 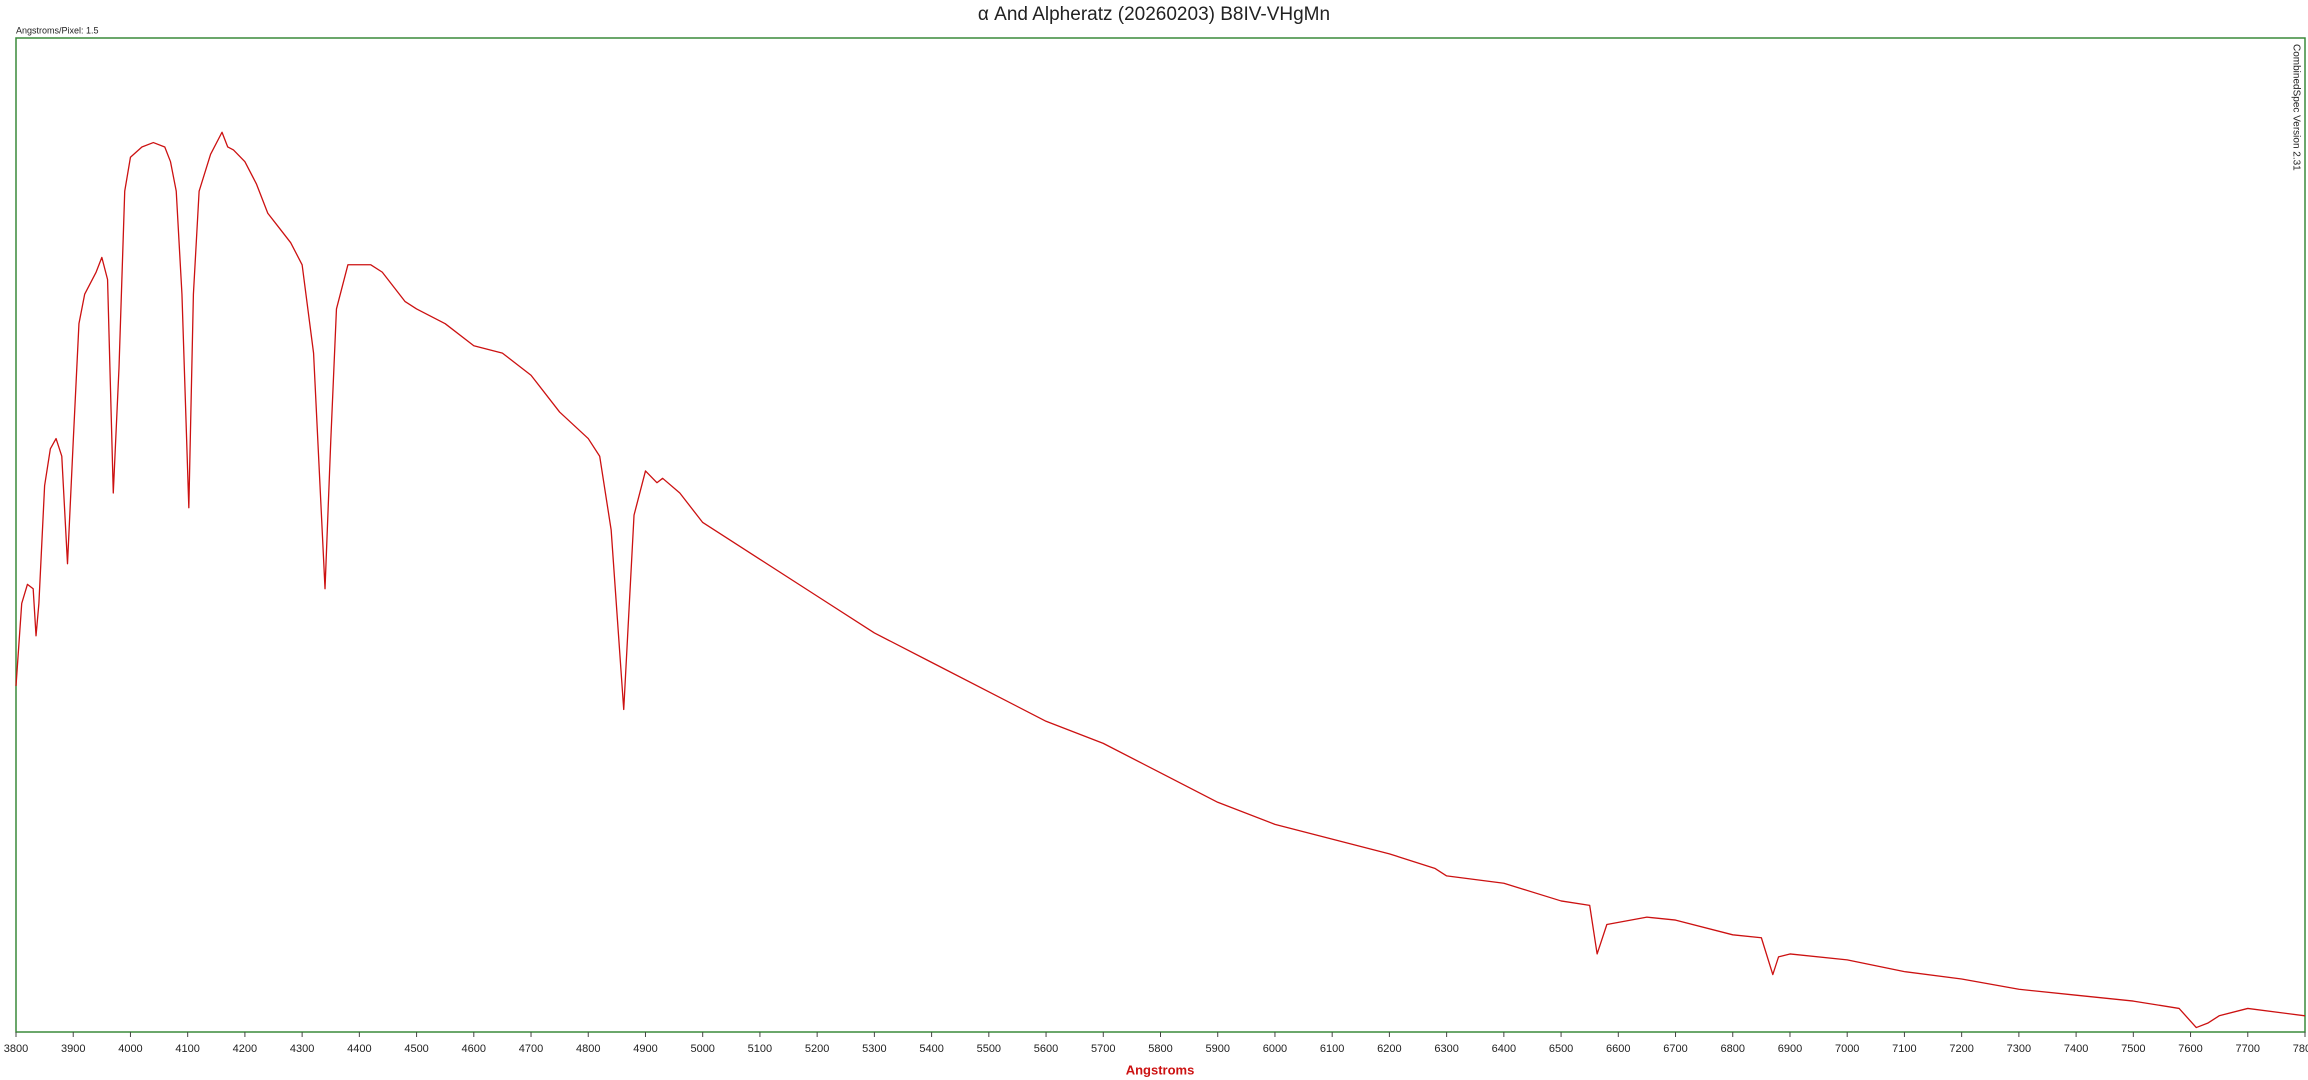 I want to click on x-tick-label: 3900, so click(x=73, y=1049).